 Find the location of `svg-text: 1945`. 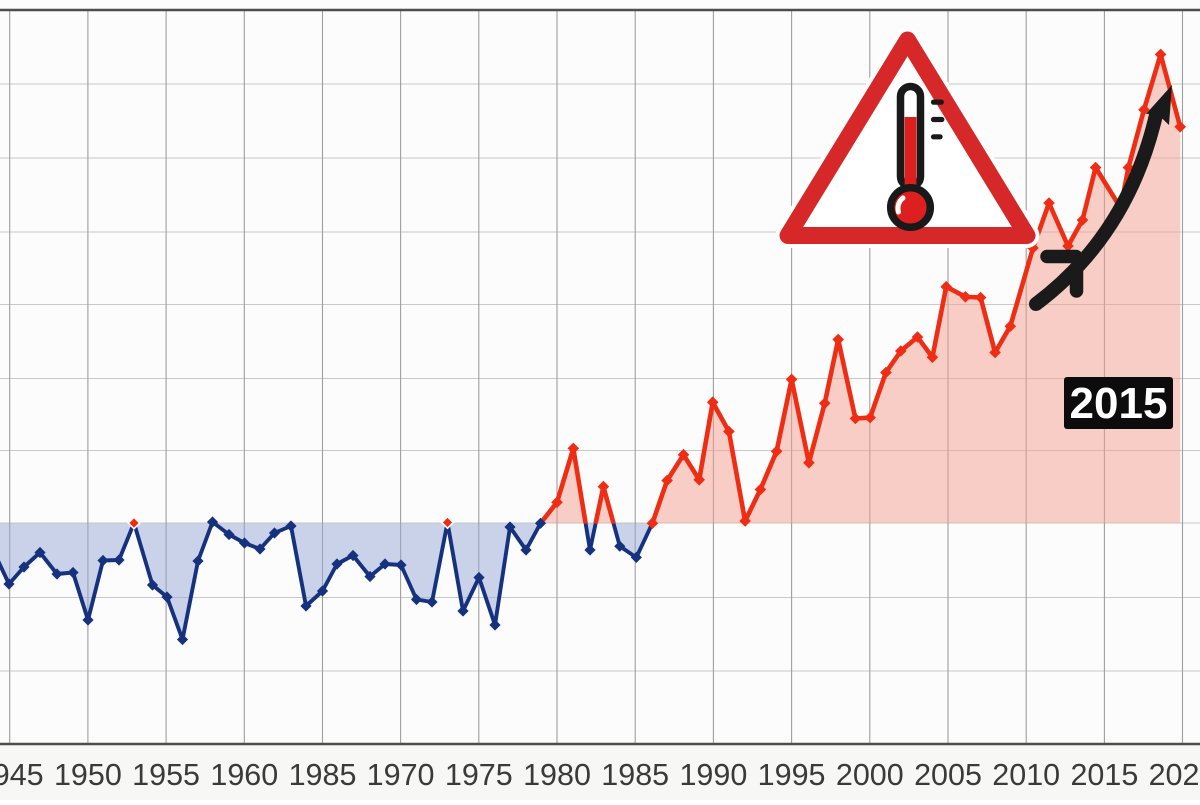

svg-text: 1945 is located at coordinates (22, 775).